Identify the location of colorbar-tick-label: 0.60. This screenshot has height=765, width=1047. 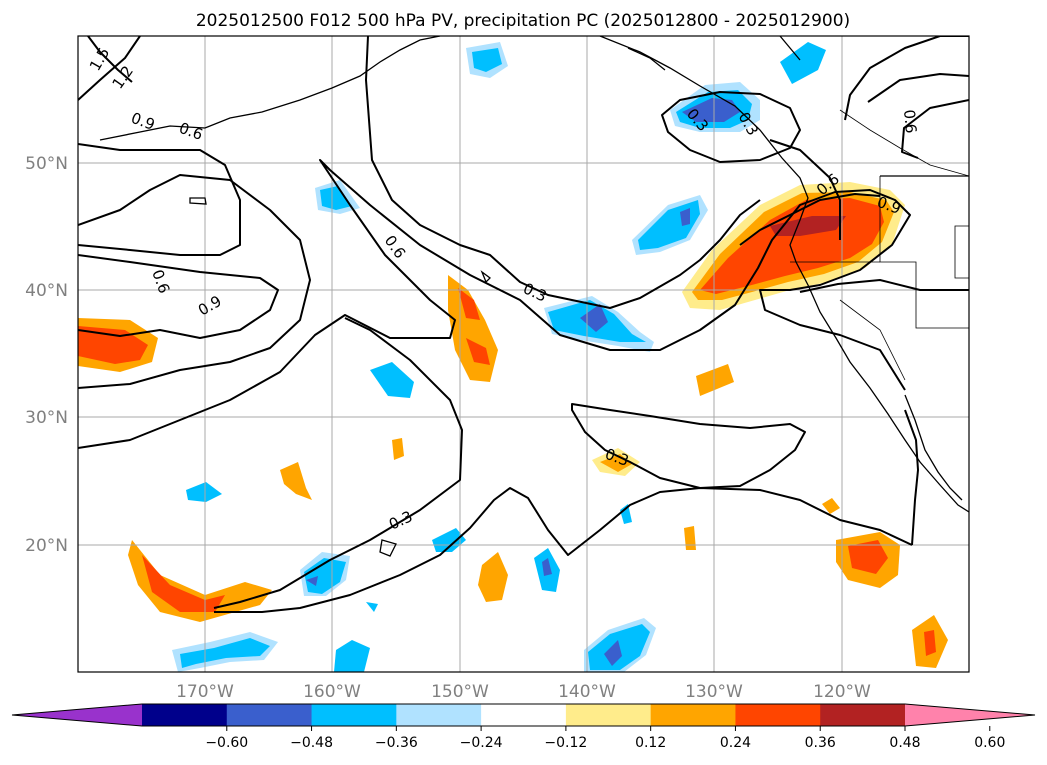
(989, 743).